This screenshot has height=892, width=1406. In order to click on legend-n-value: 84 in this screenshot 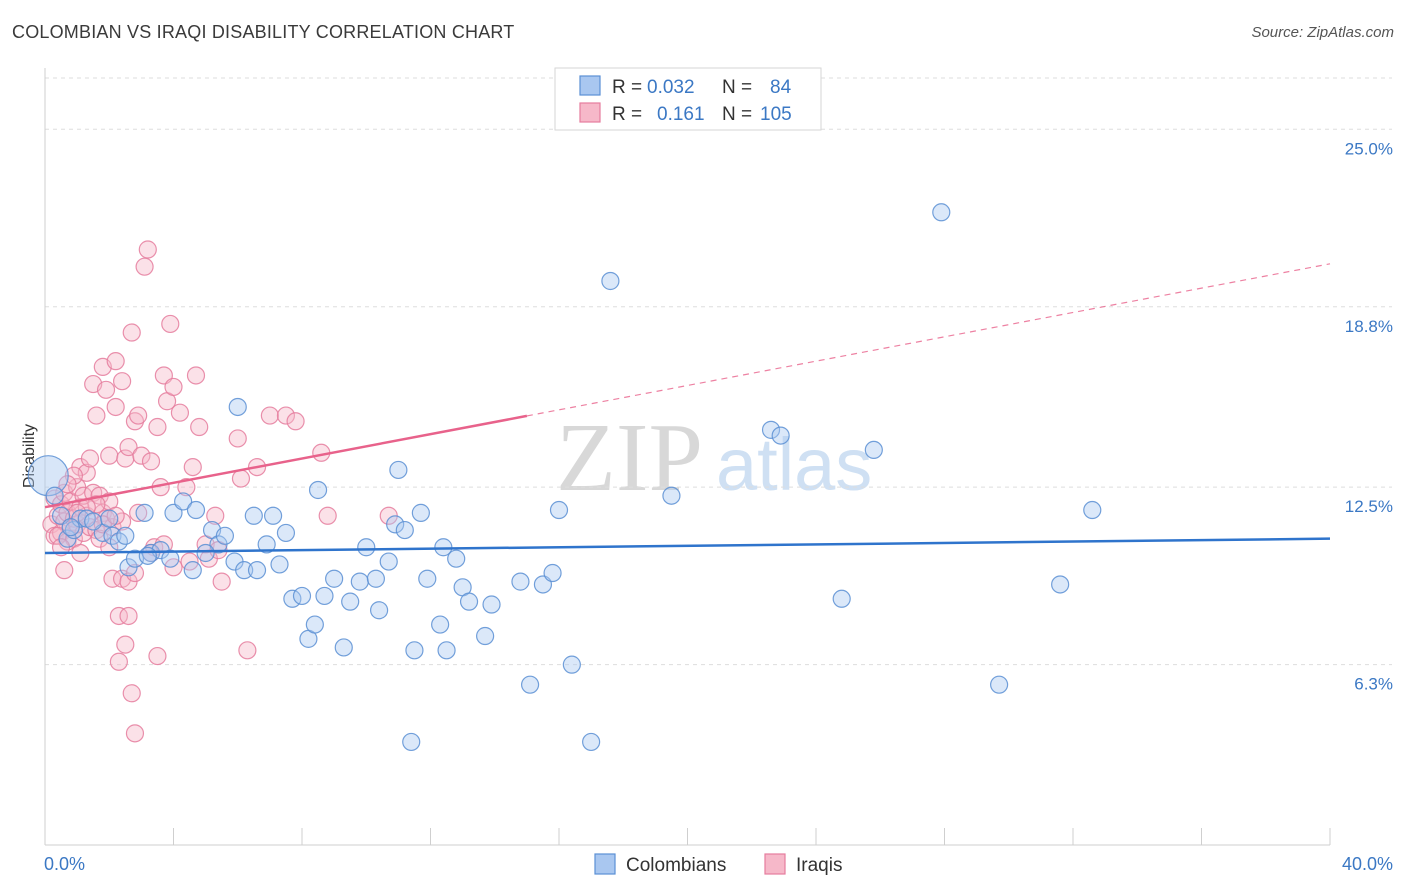, I will do `click(781, 87)`.